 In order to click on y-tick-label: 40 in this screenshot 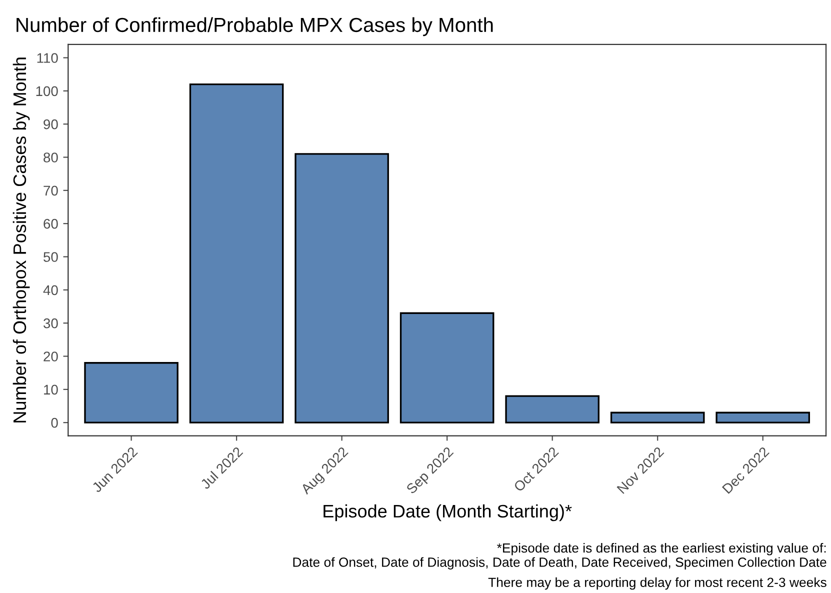, I will do `click(50, 290)`.